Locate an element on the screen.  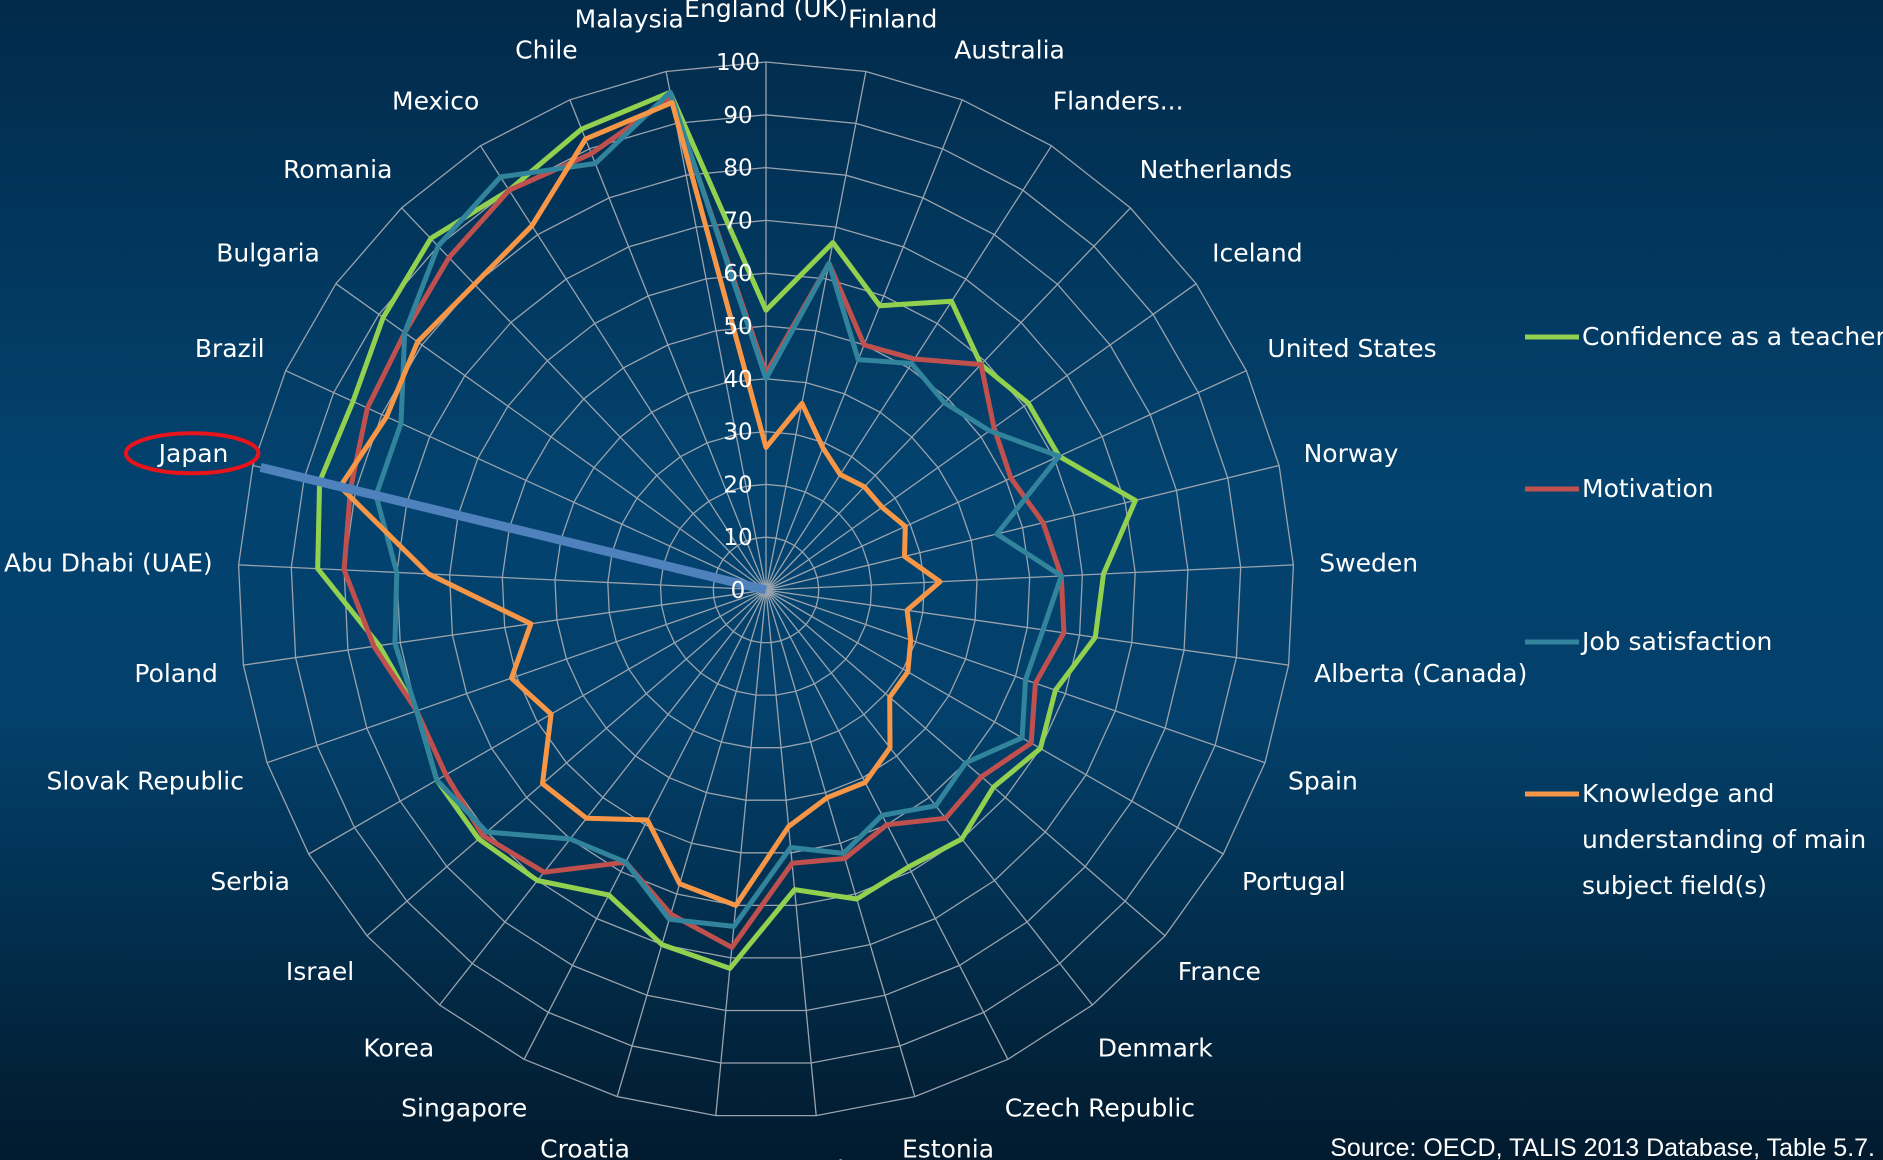
category-label-abu-dhabi-uae: Abu Dhabi (UAE) is located at coordinates (108, 562).